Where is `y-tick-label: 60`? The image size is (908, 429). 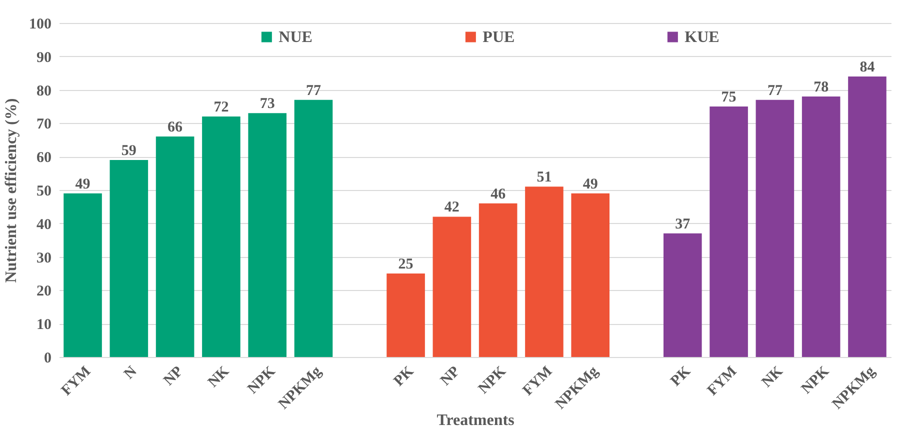 y-tick-label: 60 is located at coordinates (44, 158).